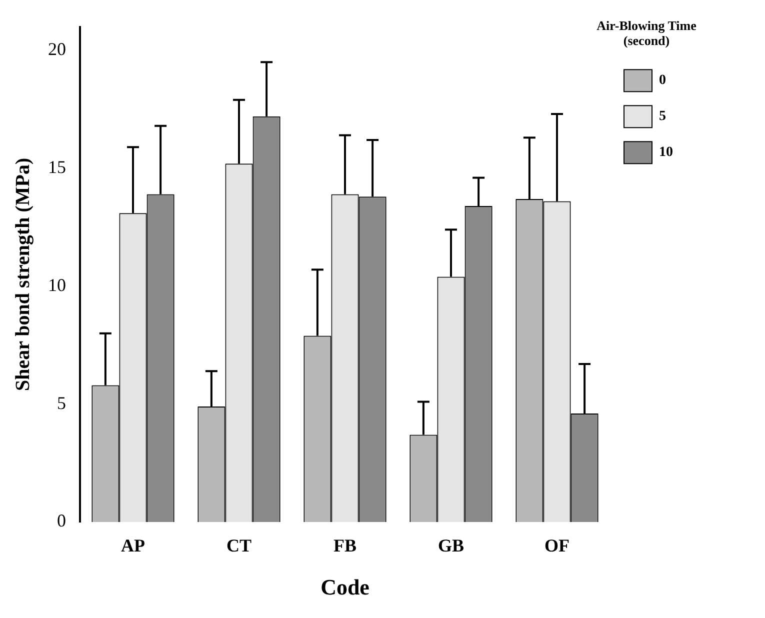 The height and width of the screenshot is (618, 765). I want to click on legend-title: Air-Blowing Time (second), so click(647, 33).